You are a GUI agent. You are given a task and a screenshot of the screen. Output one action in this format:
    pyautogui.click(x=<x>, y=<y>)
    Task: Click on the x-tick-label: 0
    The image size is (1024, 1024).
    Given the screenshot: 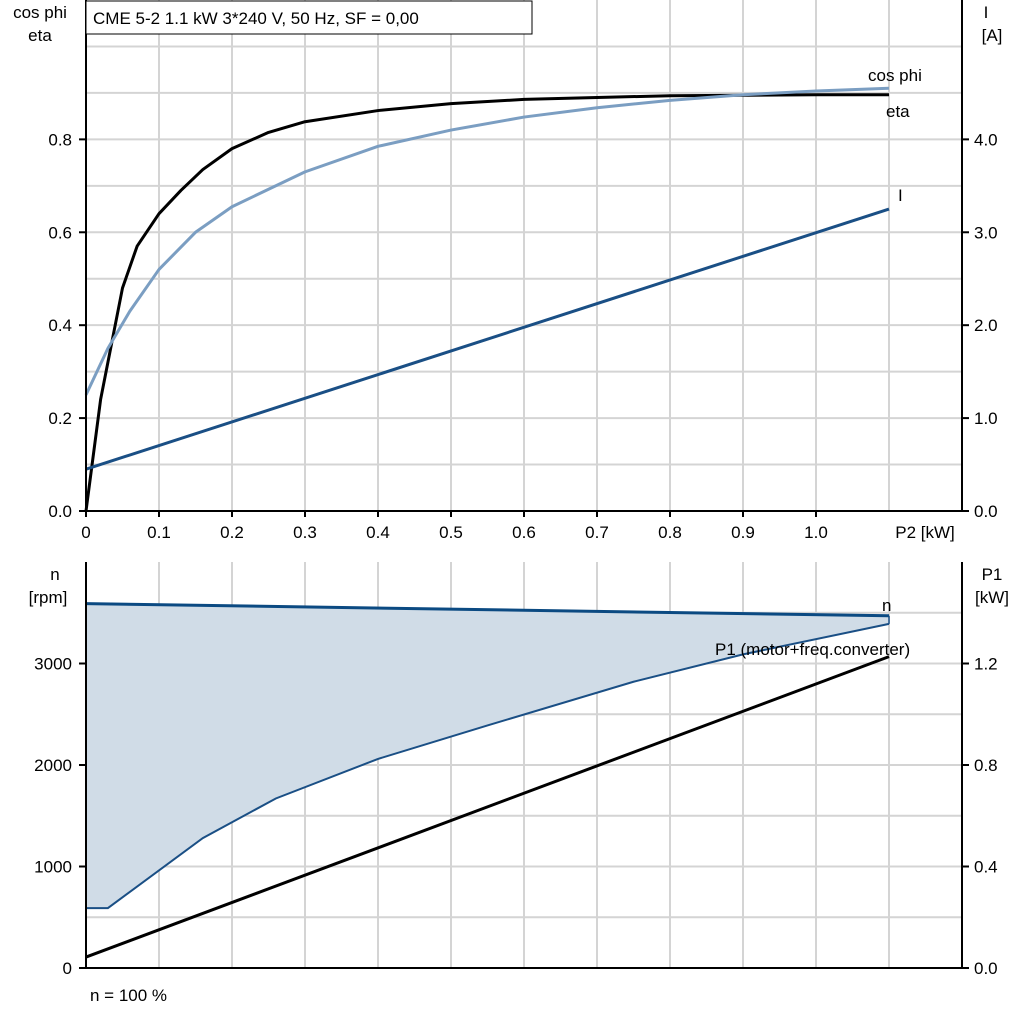 What is the action you would take?
    pyautogui.click(x=85, y=532)
    